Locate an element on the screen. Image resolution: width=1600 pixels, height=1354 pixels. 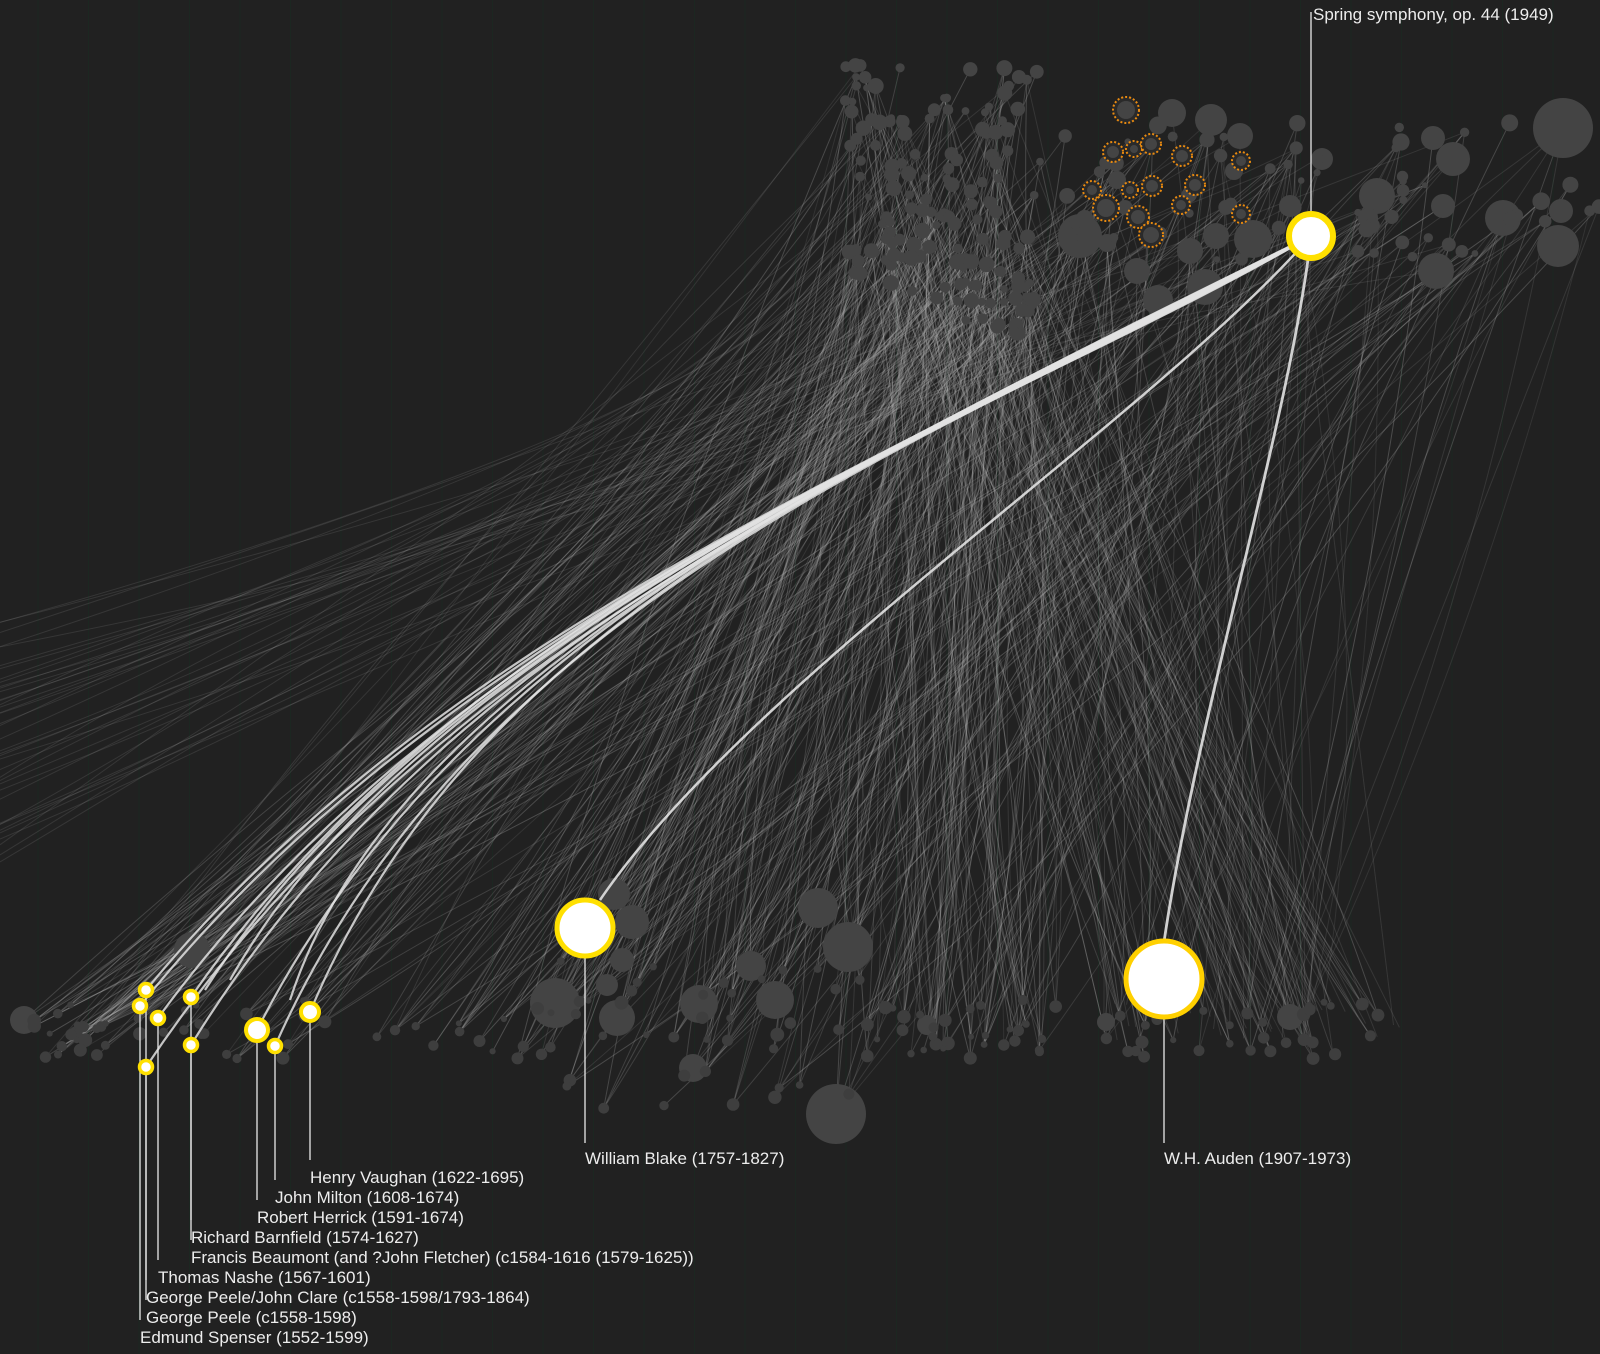
poet-node-vaughan is located at coordinates (310, 1012).